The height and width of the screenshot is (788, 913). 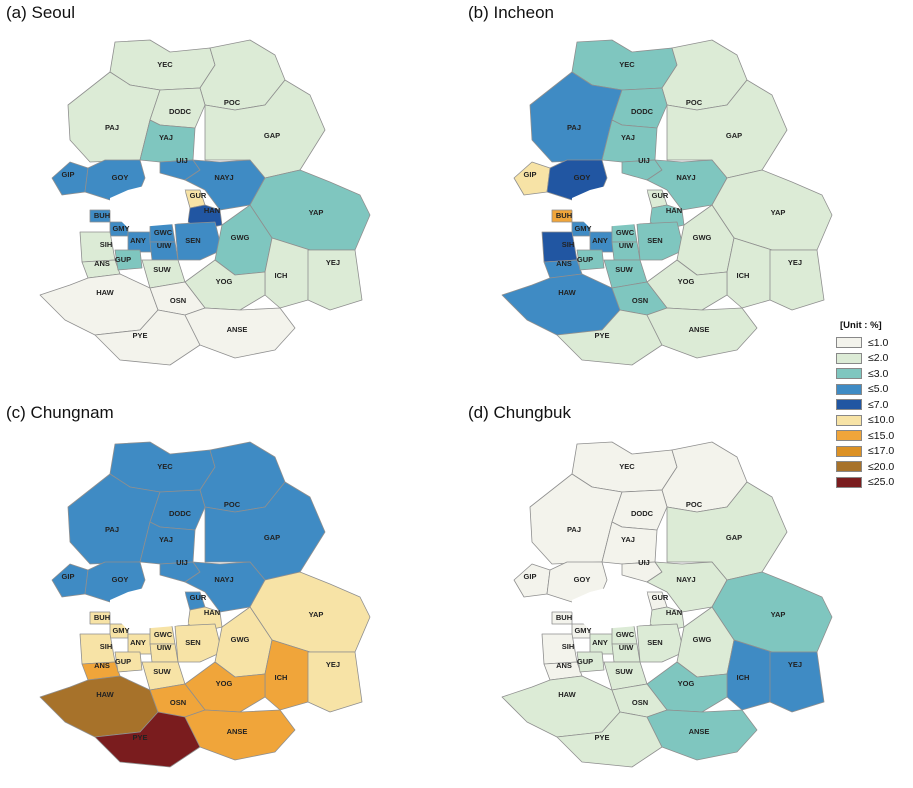 What do you see at coordinates (878, 404) in the screenshot?
I see `legend-label: ≤7.0` at bounding box center [878, 404].